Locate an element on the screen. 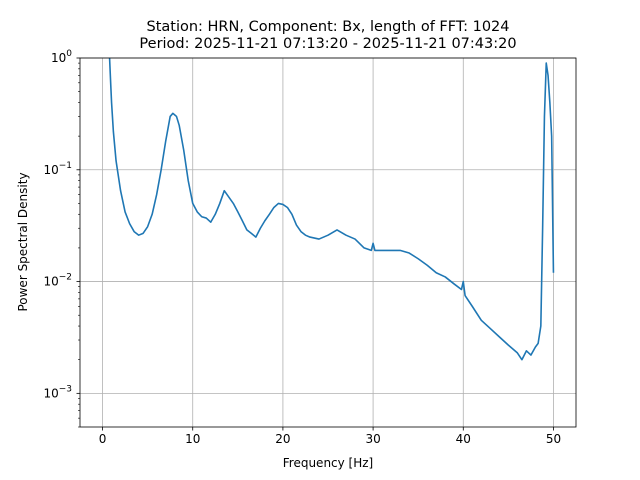  x-tick-label: 10 is located at coordinates (192, 439).